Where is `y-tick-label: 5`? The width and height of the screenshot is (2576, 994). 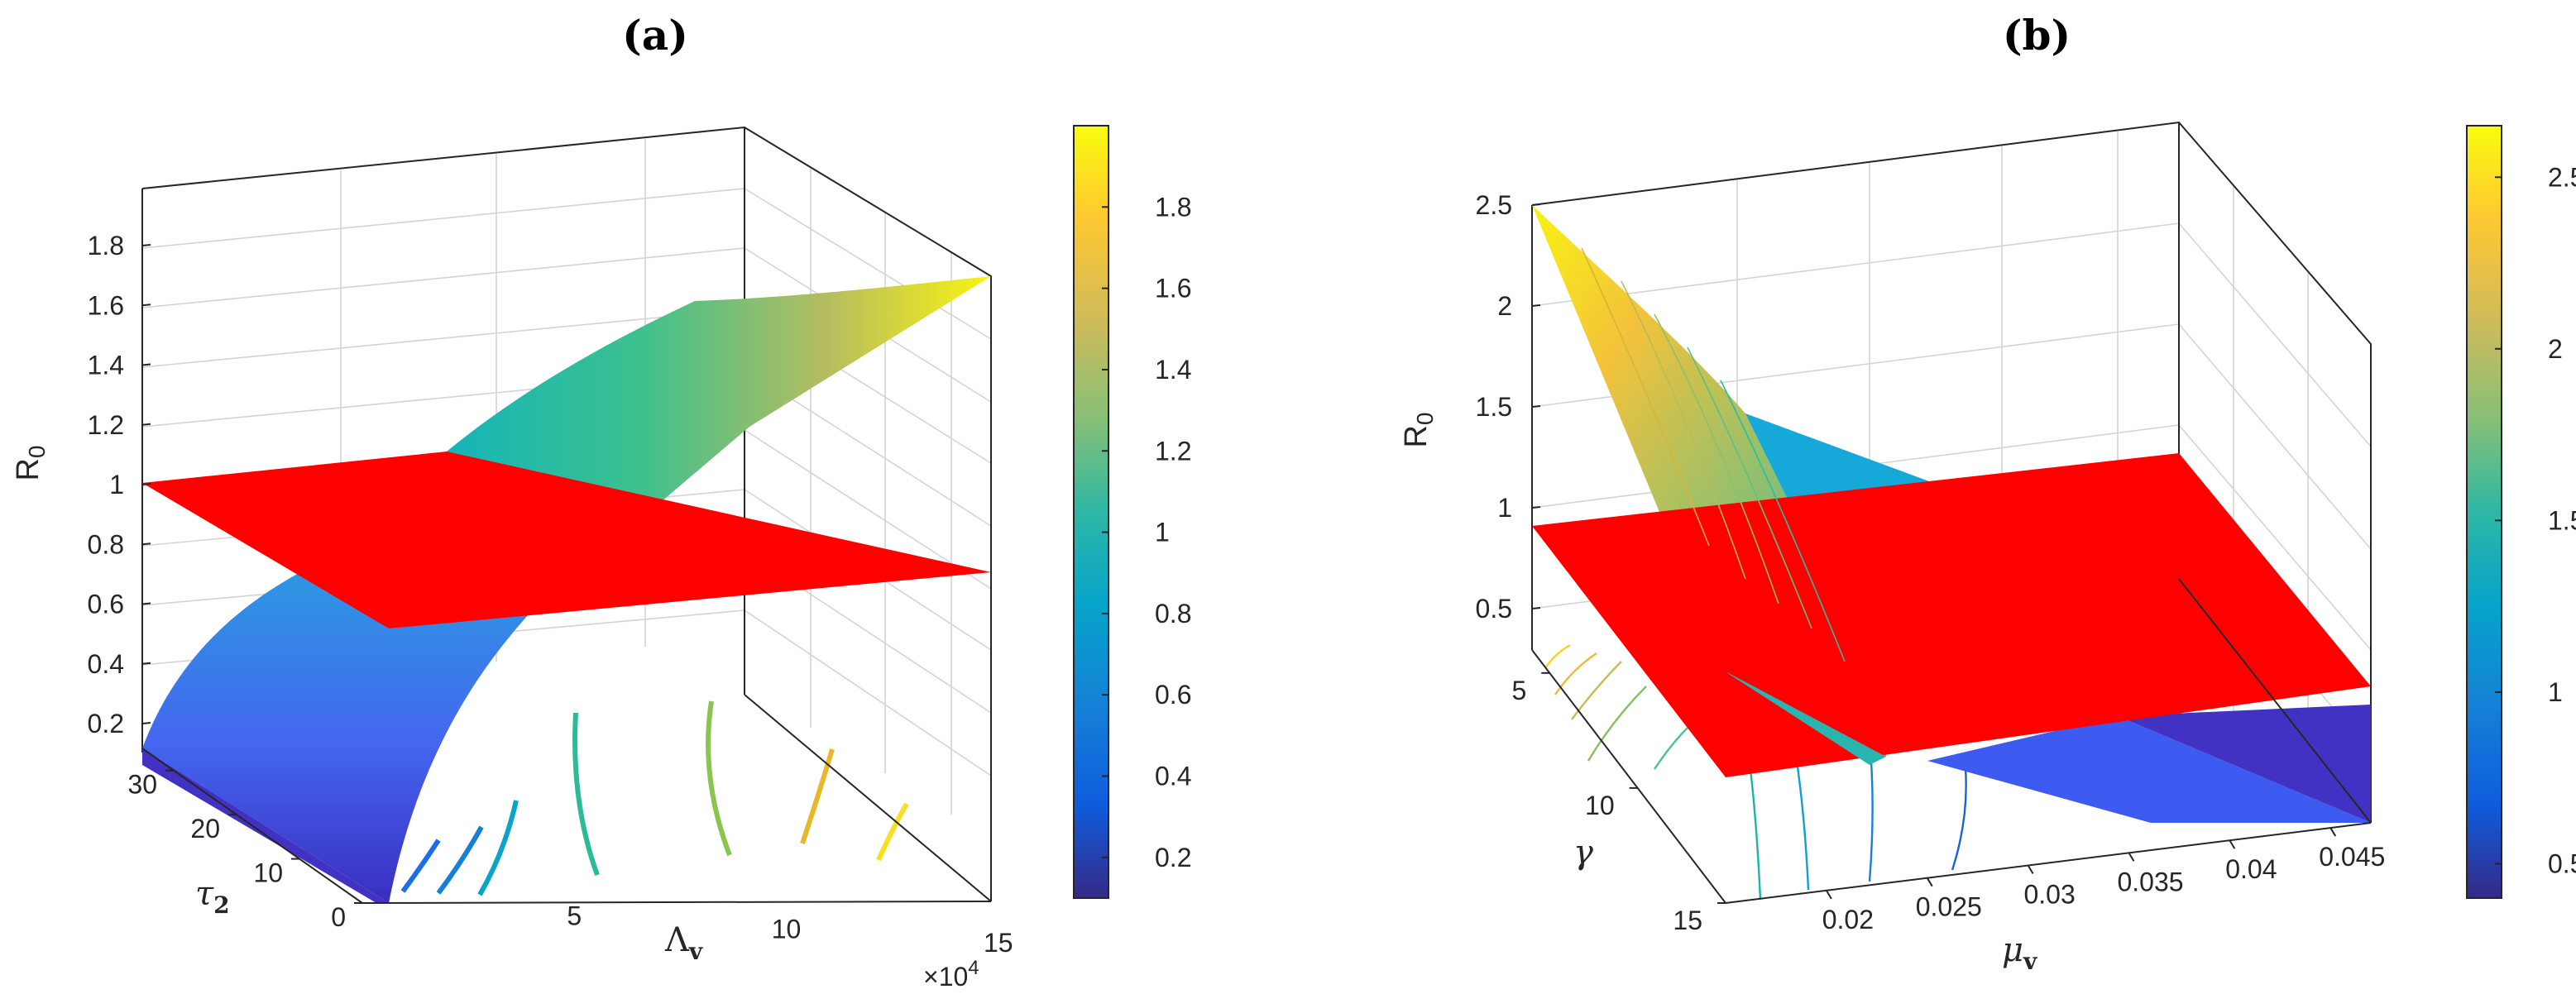 y-tick-label: 5 is located at coordinates (1519, 690).